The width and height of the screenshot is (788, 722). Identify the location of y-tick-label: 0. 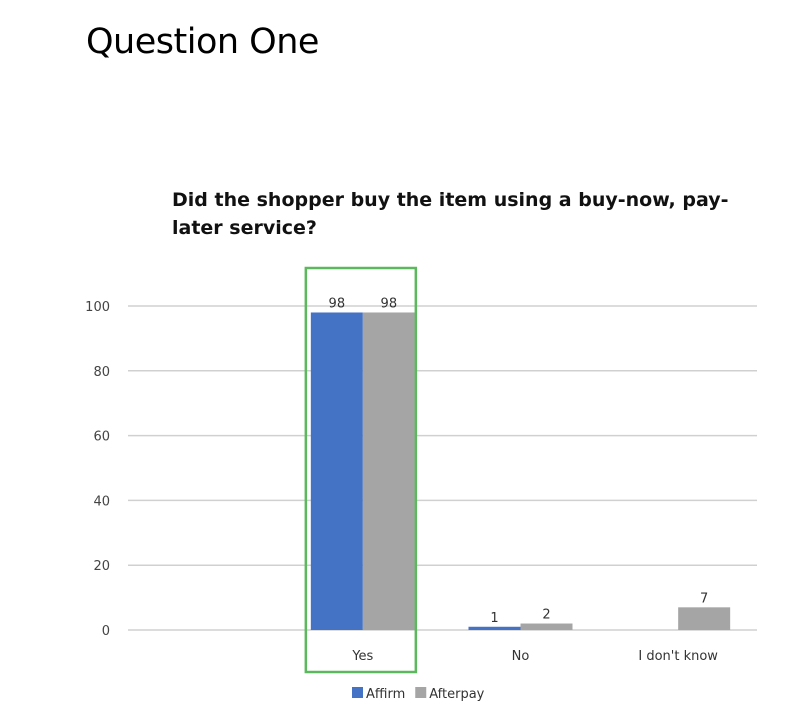
(106, 631).